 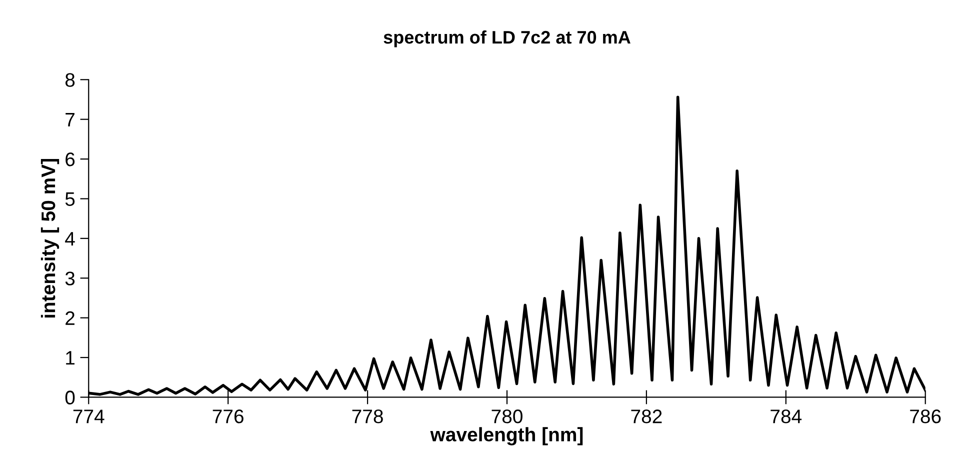 I want to click on y-axis-title: intensity [ 50 mV], so click(x=50, y=238).